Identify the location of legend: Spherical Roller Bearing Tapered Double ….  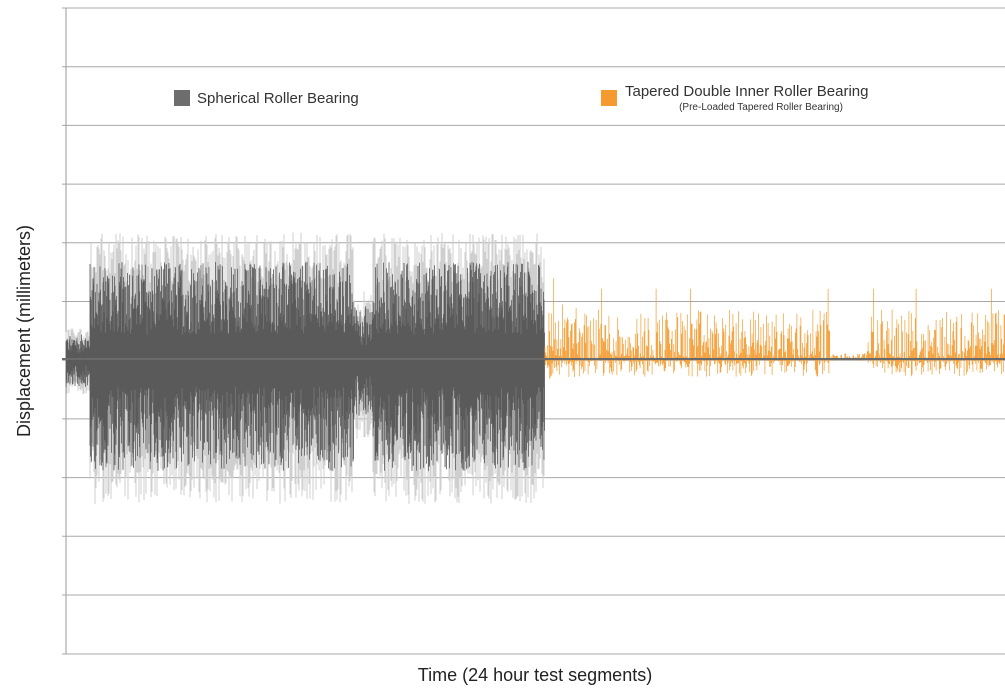
(521, 98).